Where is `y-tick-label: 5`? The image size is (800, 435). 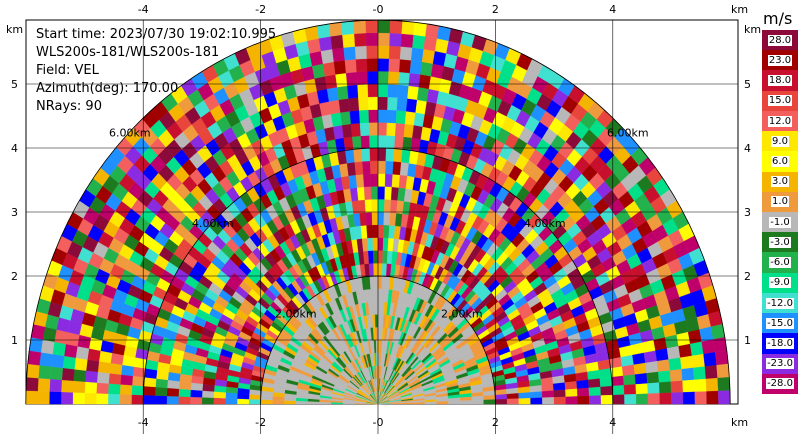
y-tick-label: 5 is located at coordinates (747, 84).